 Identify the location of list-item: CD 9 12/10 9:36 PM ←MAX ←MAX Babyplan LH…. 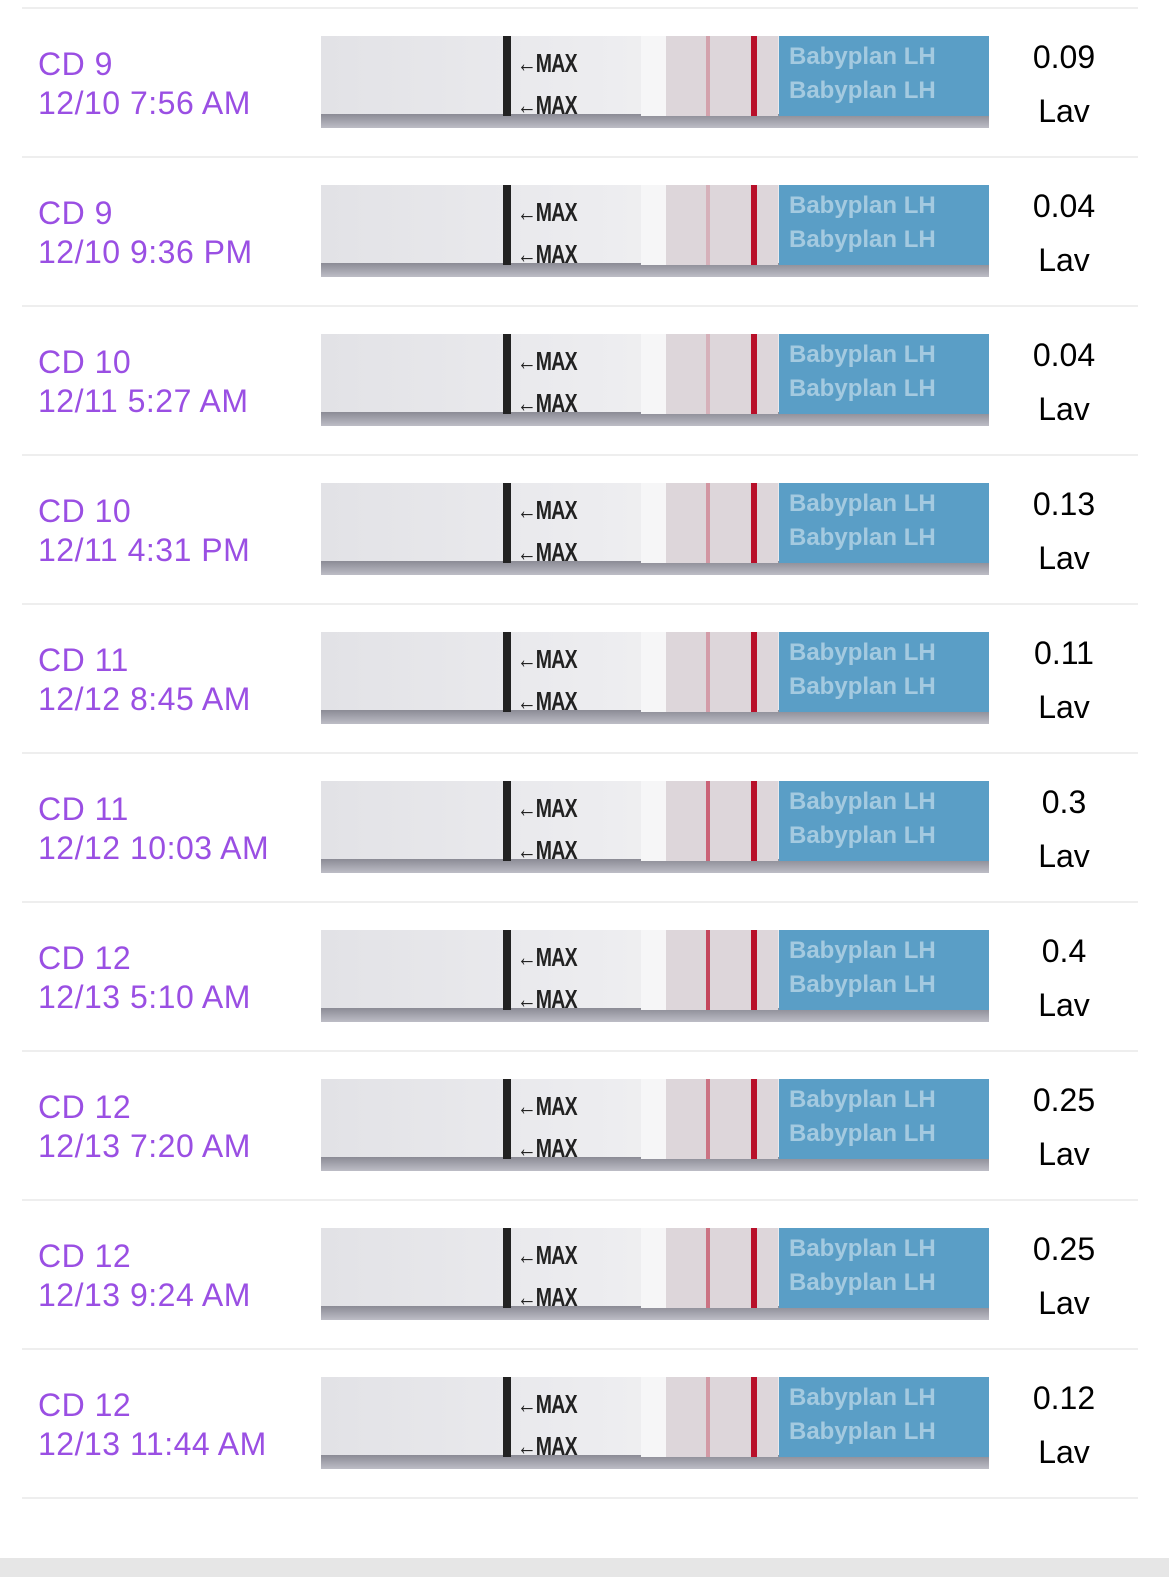
(580, 232).